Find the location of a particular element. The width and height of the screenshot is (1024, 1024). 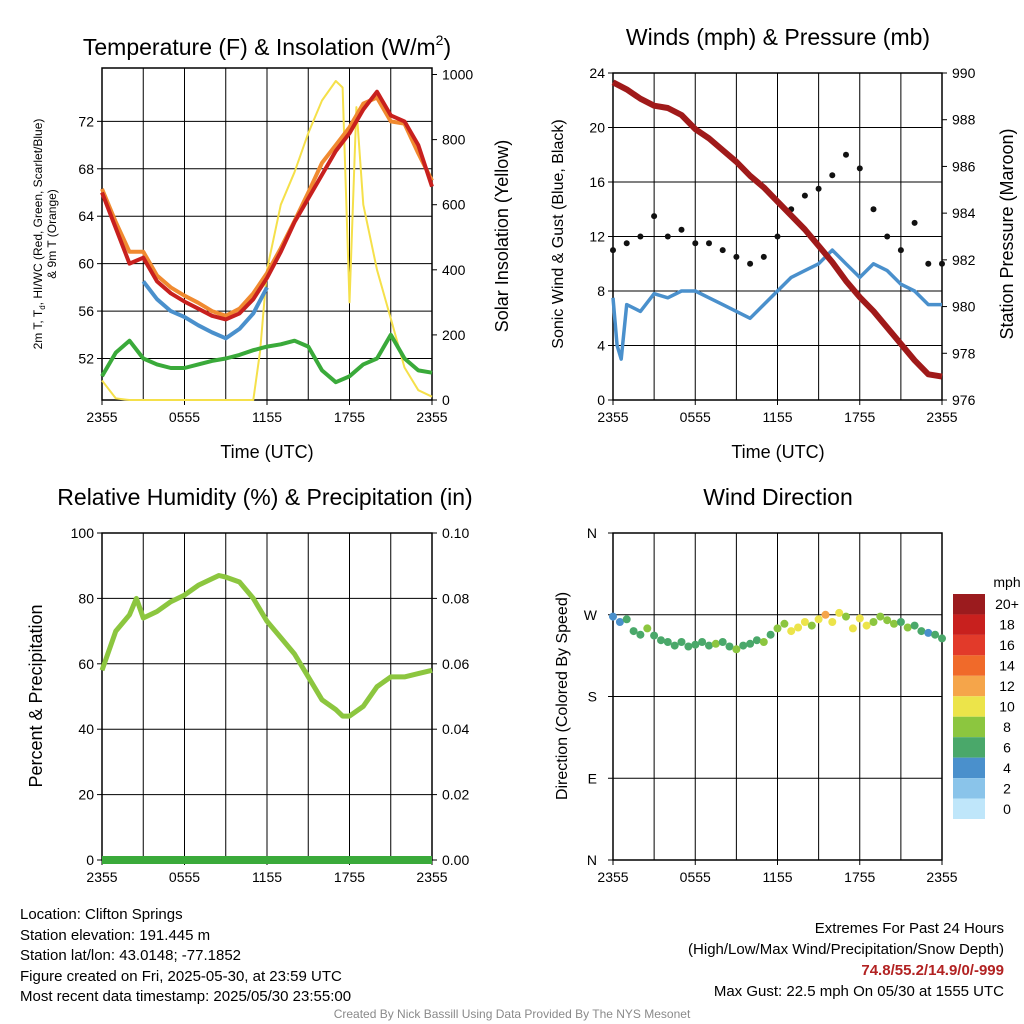

legend-title: mph is located at coordinates (1006, 582).